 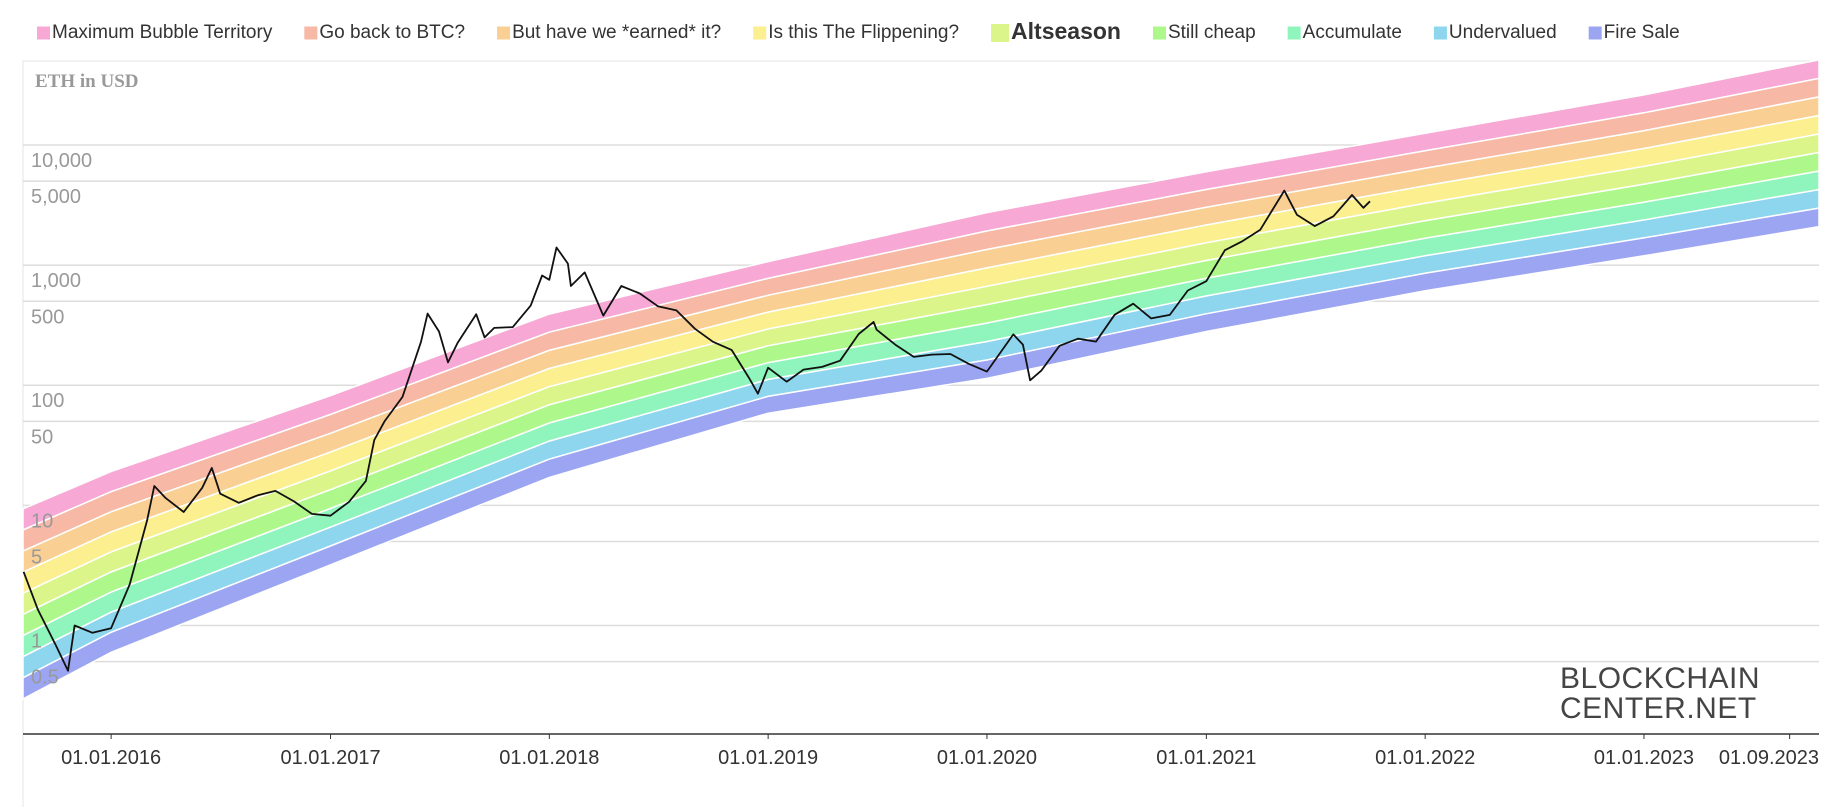 I want to click on y-tick-label: 5, so click(x=36, y=558).